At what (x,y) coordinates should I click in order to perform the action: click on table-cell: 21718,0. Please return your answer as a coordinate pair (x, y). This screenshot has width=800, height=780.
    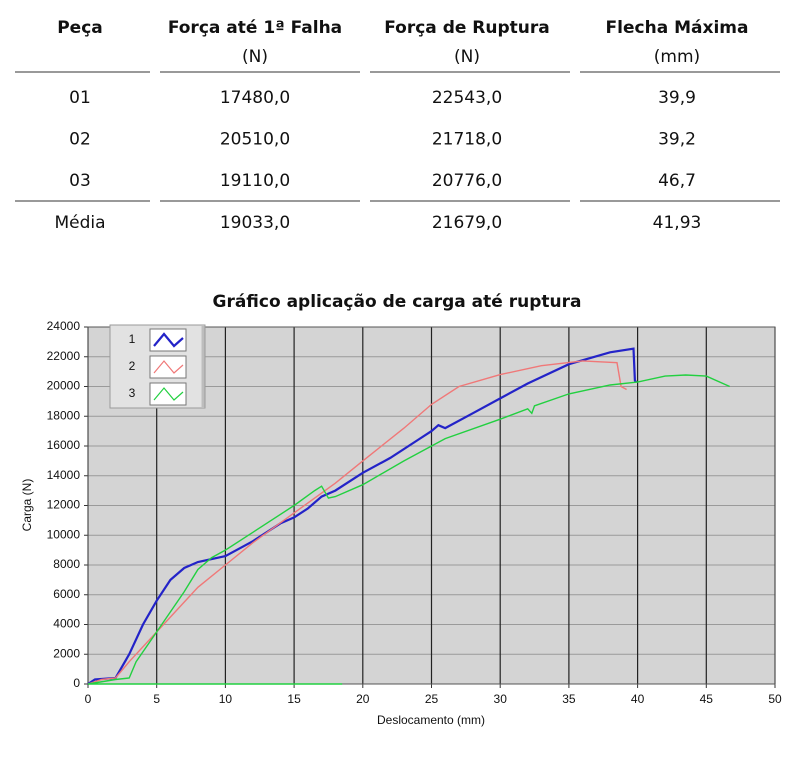
    Looking at the image, I should click on (467, 140).